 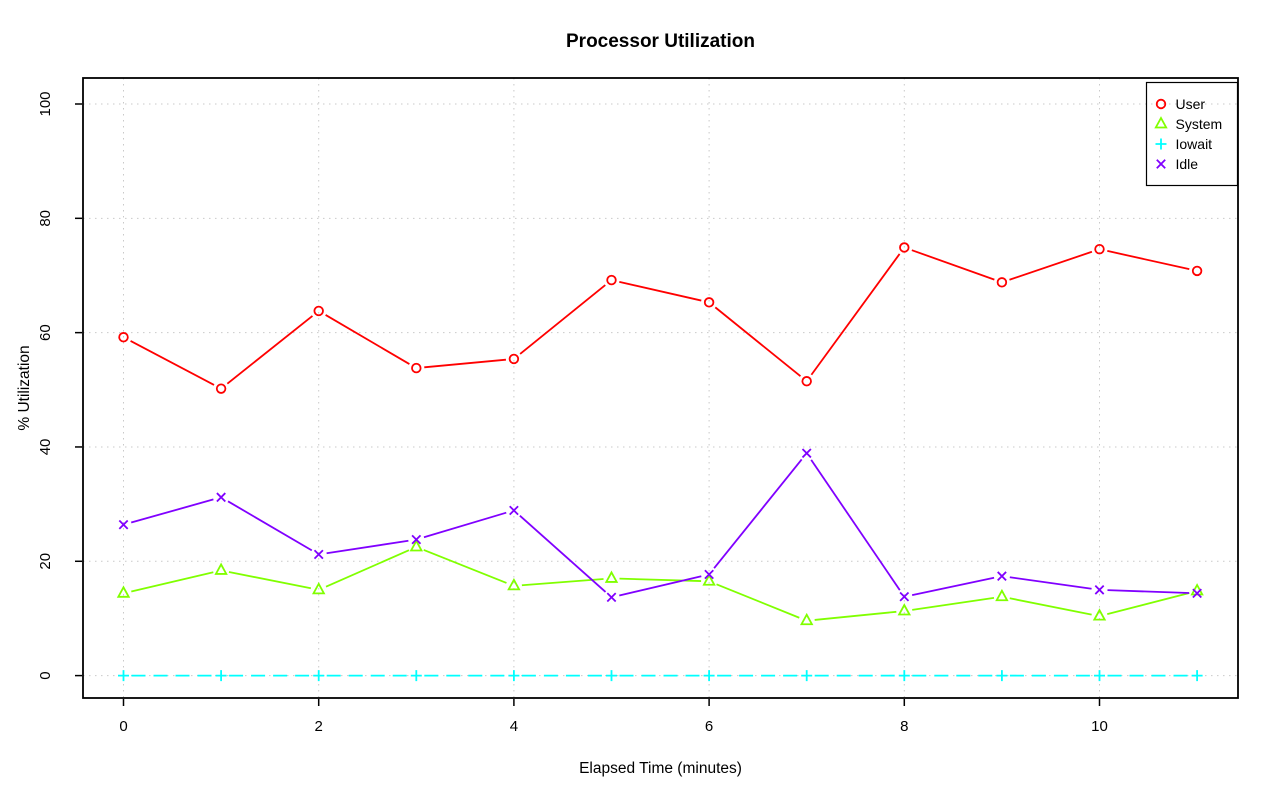 What do you see at coordinates (904, 726) in the screenshot?
I see `x-tick-label: 8` at bounding box center [904, 726].